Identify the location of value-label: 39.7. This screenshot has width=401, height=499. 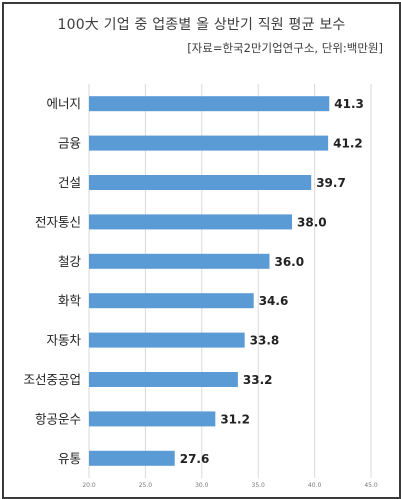
(331, 183).